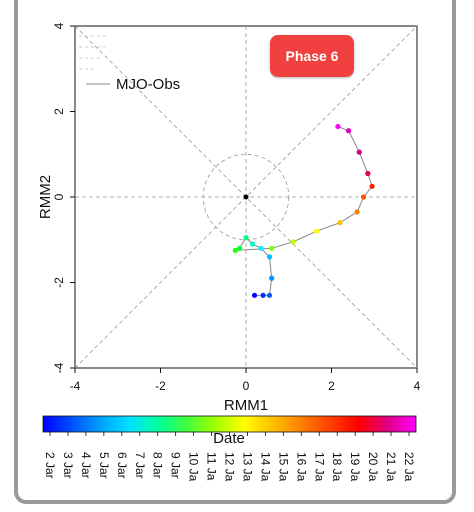 This screenshot has width=474, height=512. Describe the element at coordinates (319, 467) in the screenshot. I see `colorbar-date-label: 17 Ja` at that location.